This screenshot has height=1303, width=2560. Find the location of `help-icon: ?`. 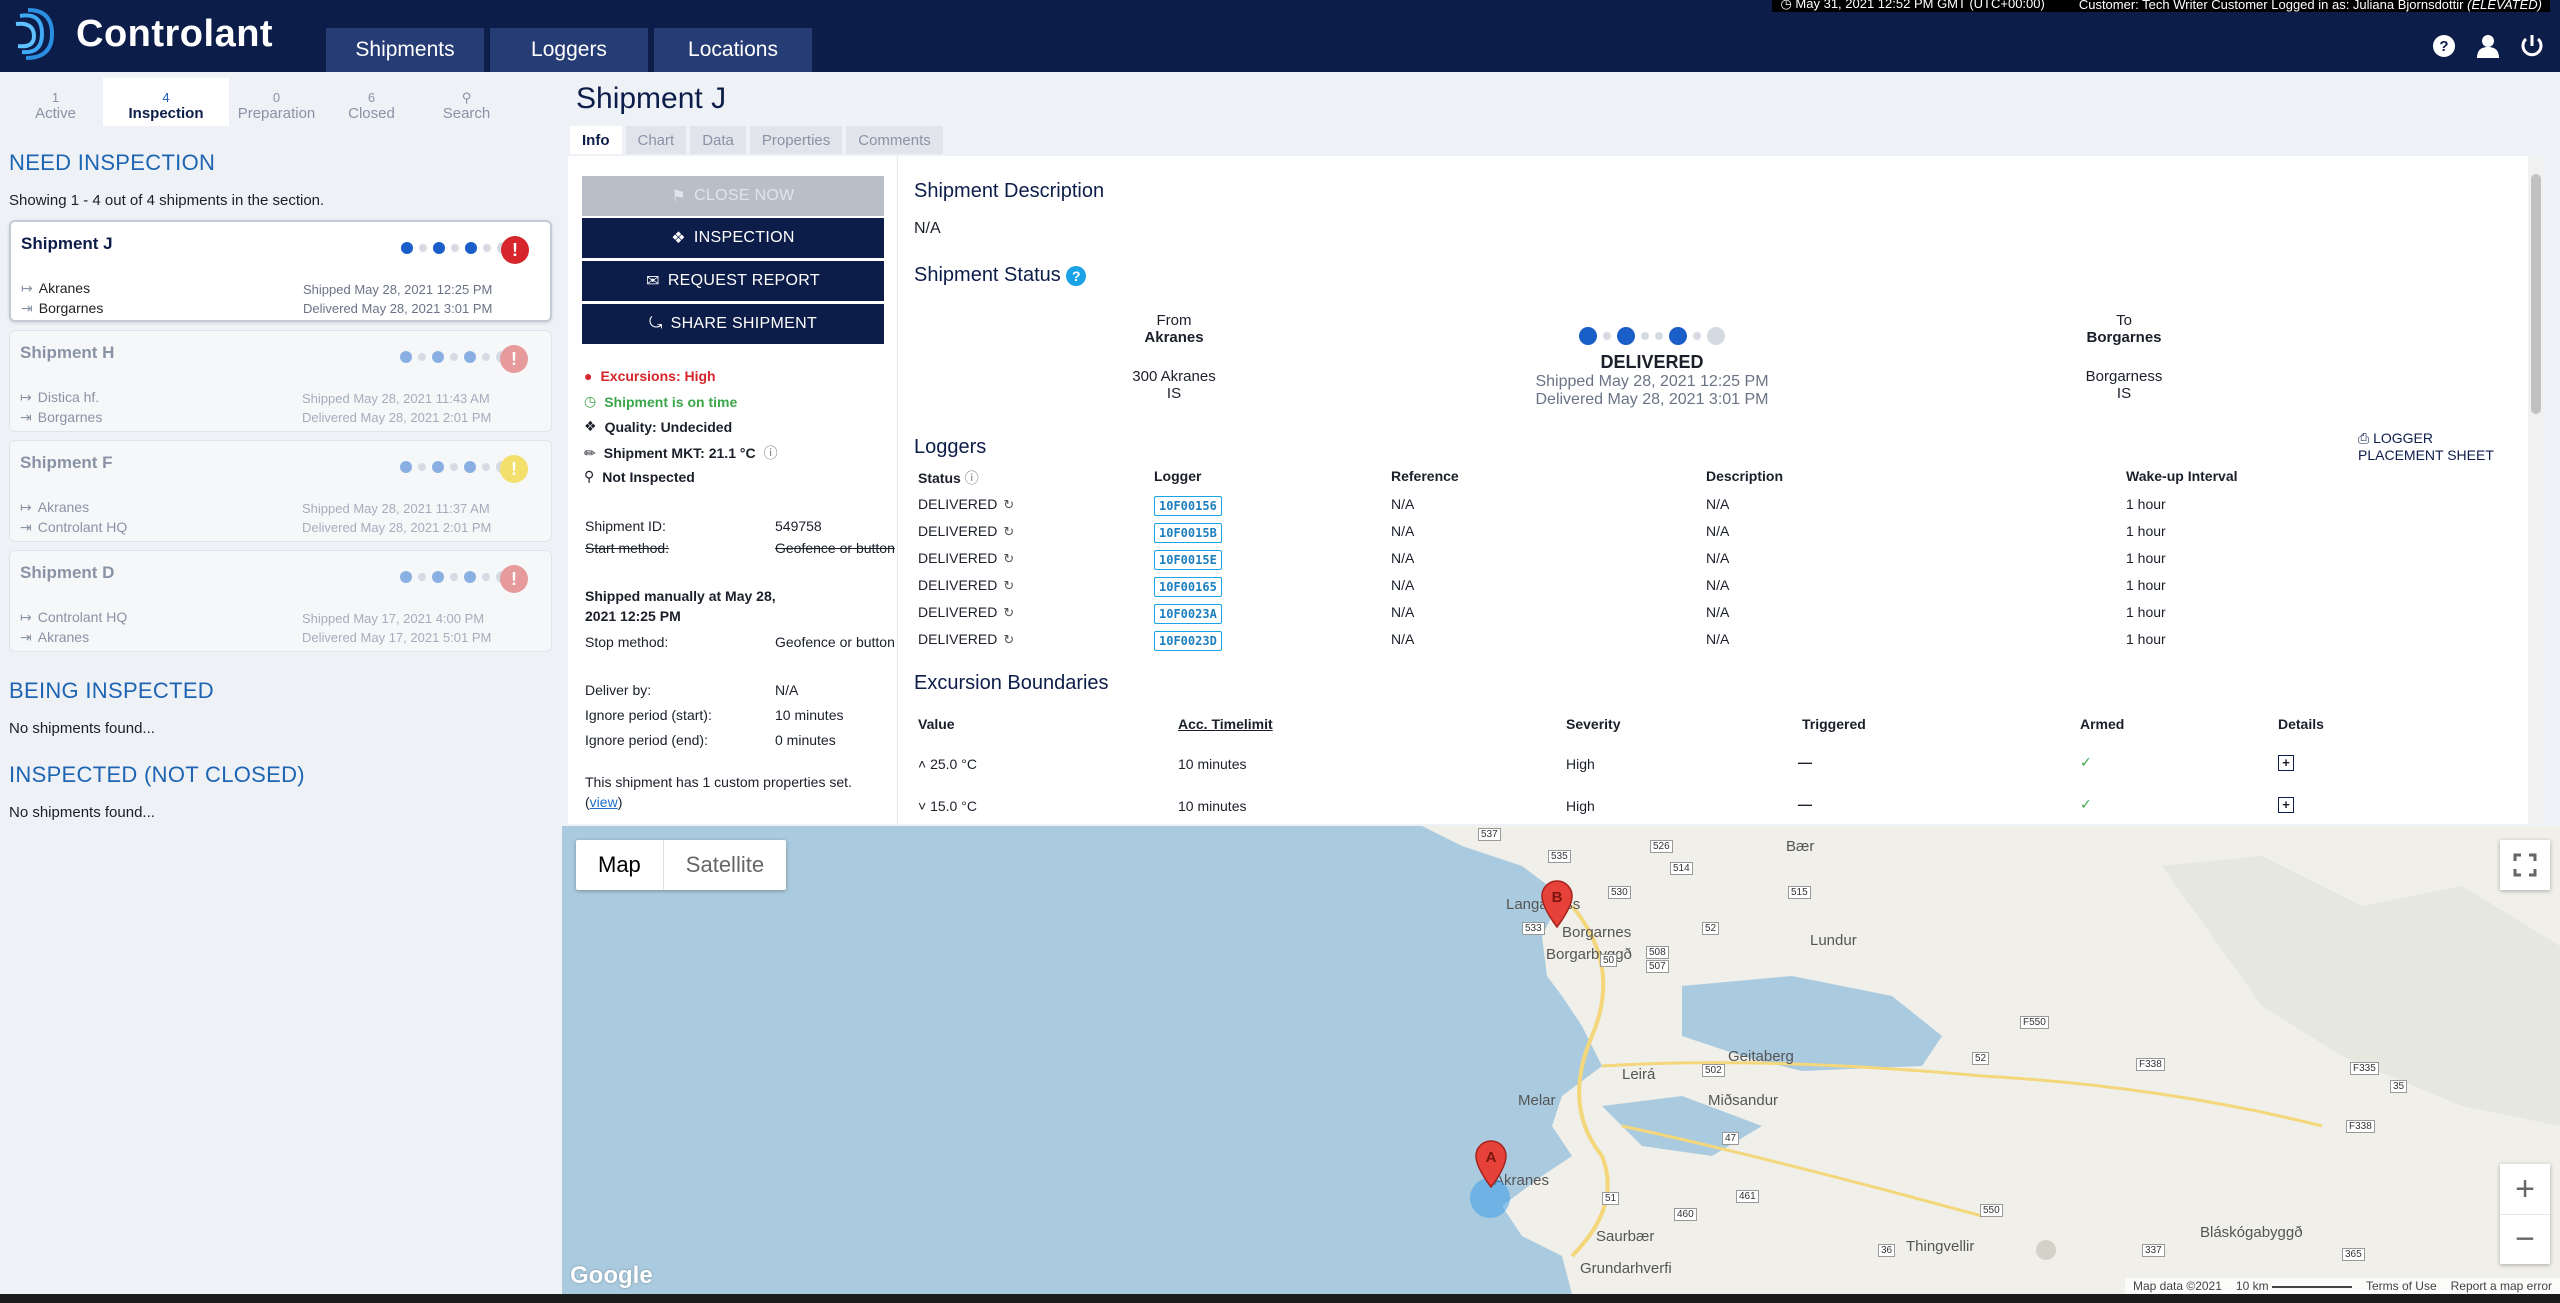

help-icon: ? is located at coordinates (2444, 46).